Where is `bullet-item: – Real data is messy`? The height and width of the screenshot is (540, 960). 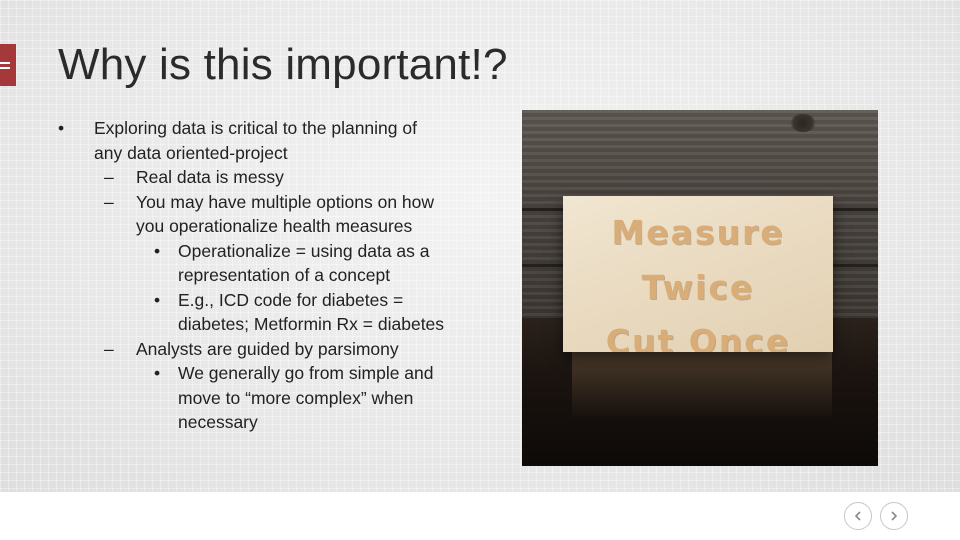 bullet-item: – Real data is messy is located at coordinates (278, 177).